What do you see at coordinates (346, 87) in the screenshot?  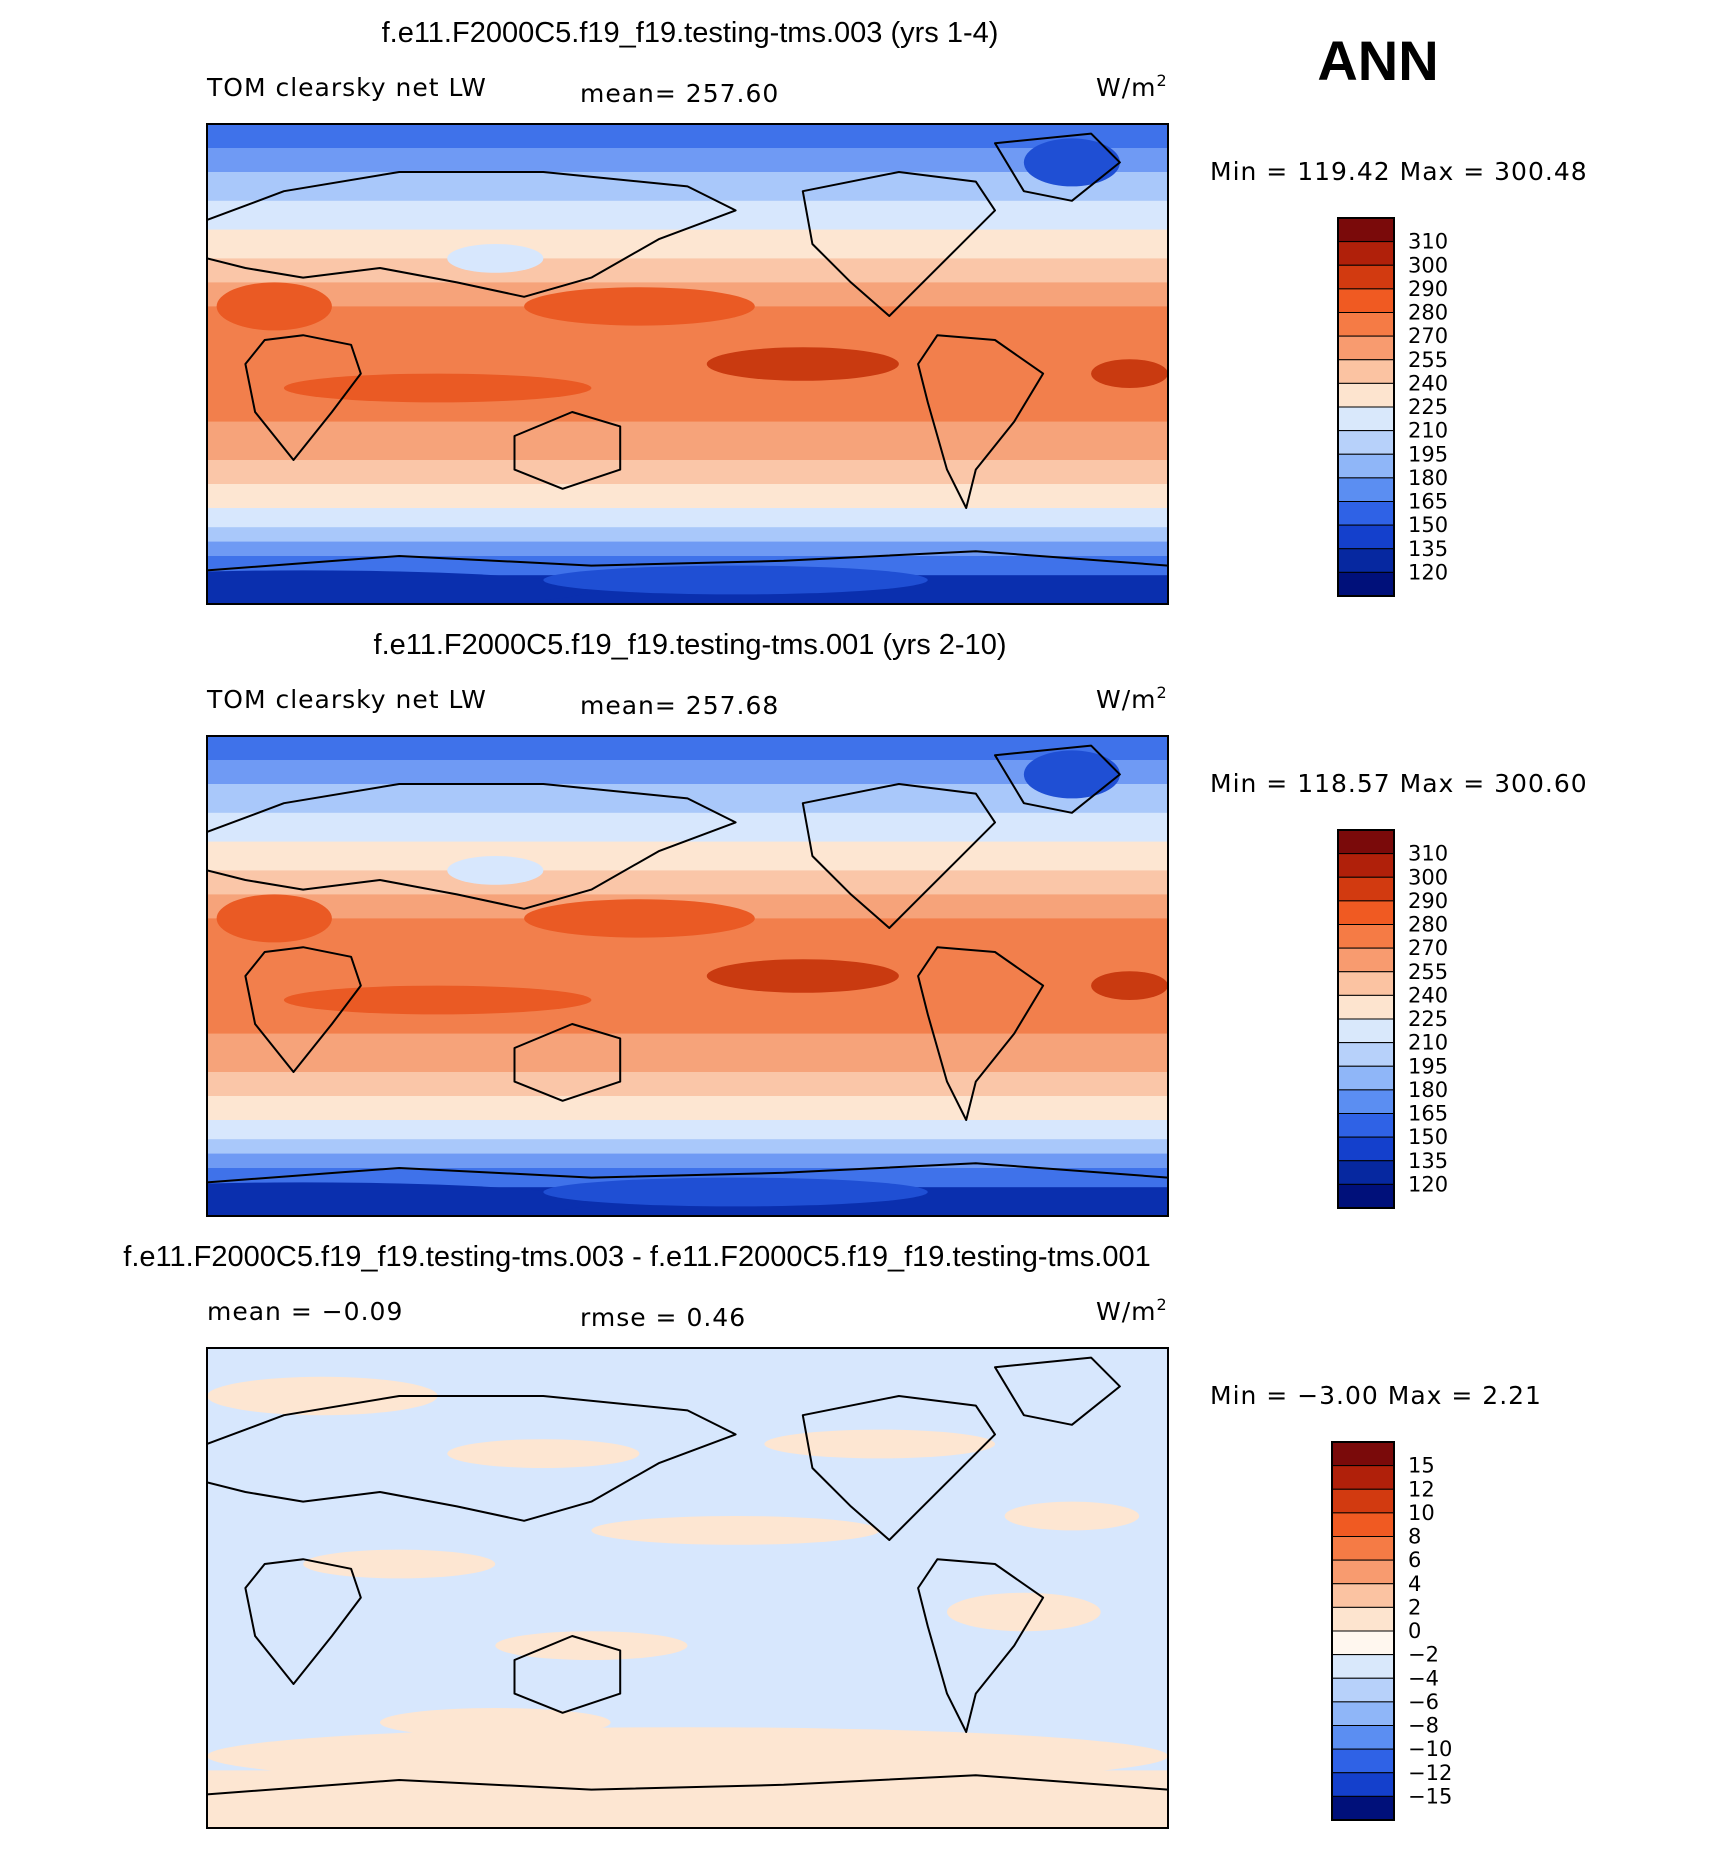 I see `panel-left-label: TOM clearsky net LW` at bounding box center [346, 87].